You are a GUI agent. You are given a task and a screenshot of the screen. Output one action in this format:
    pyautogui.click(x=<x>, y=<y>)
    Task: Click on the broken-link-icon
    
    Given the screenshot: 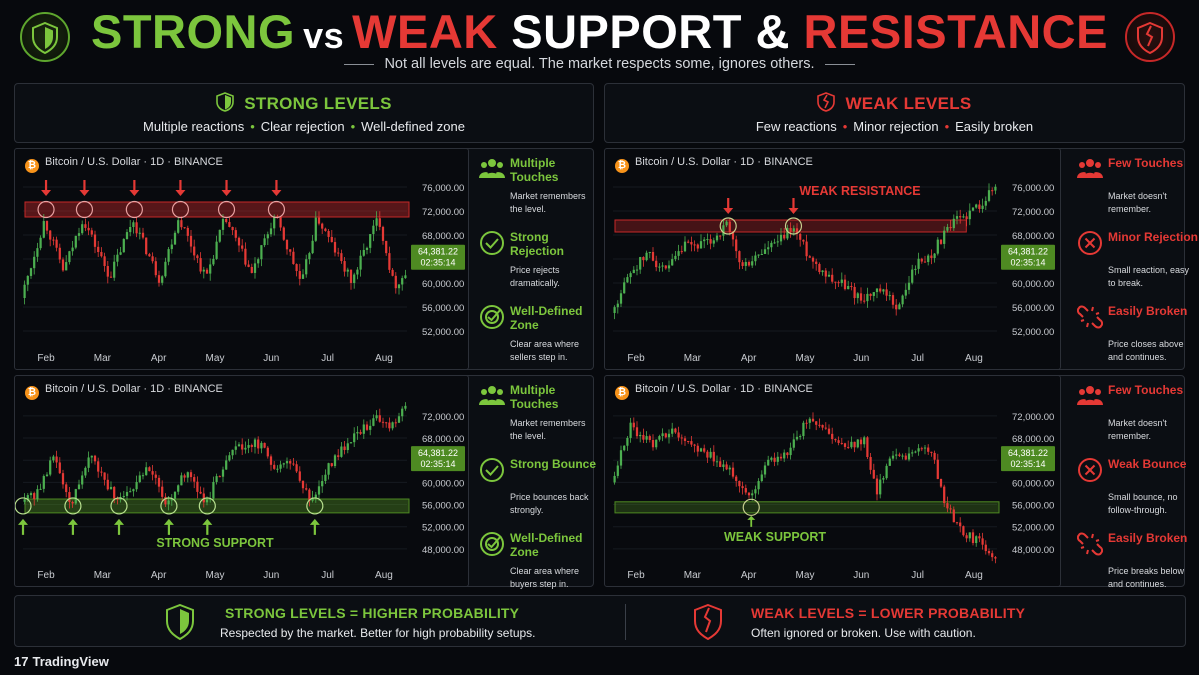 What is the action you would take?
    pyautogui.click(x=1090, y=317)
    